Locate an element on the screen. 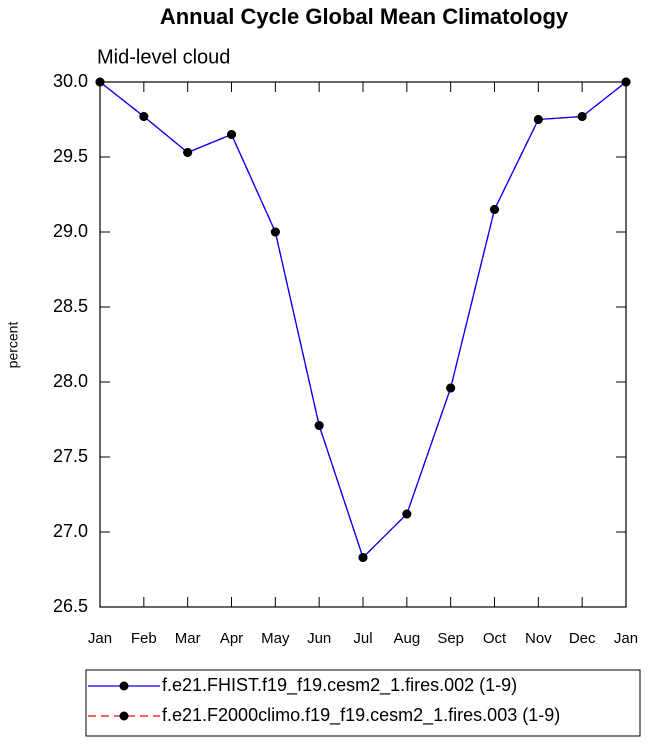 Image resolution: width=648 pixels, height=748 pixels. chart-title: Annual Cycle Global Mean Climatology is located at coordinates (364, 16).